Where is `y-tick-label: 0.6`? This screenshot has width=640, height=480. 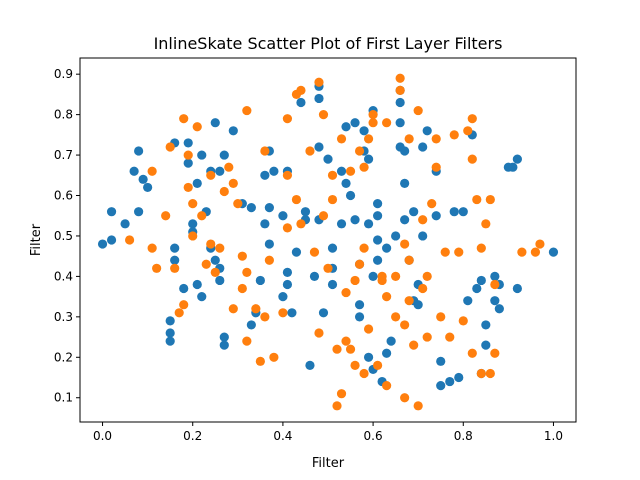
y-tick-label: 0.6 is located at coordinates (63, 196).